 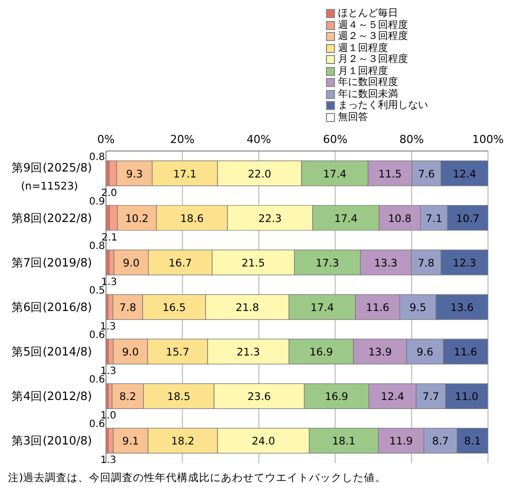 I want to click on data-label: 10.7, so click(x=468, y=218).